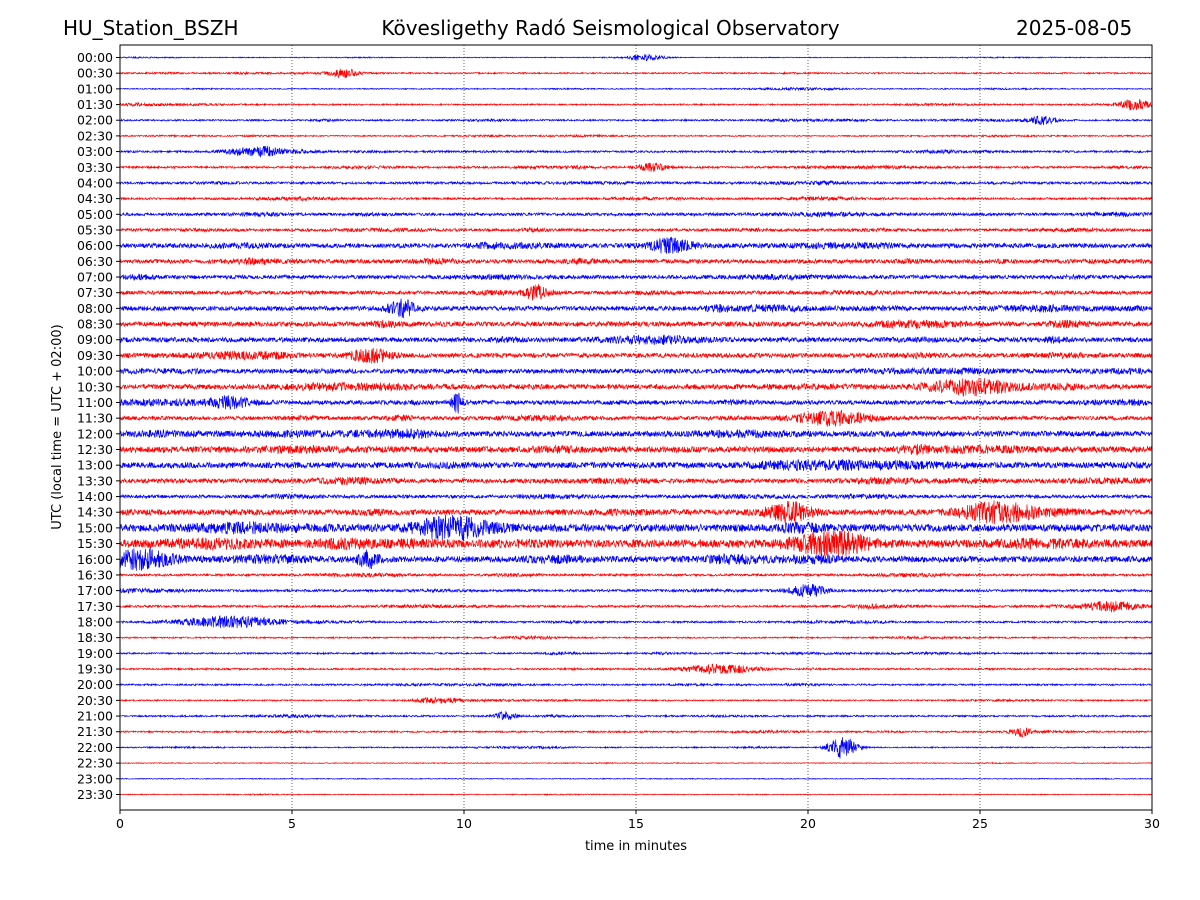 This screenshot has height=900, width=1200. Describe the element at coordinates (636, 324) in the screenshot. I see `trace-08:30` at that location.